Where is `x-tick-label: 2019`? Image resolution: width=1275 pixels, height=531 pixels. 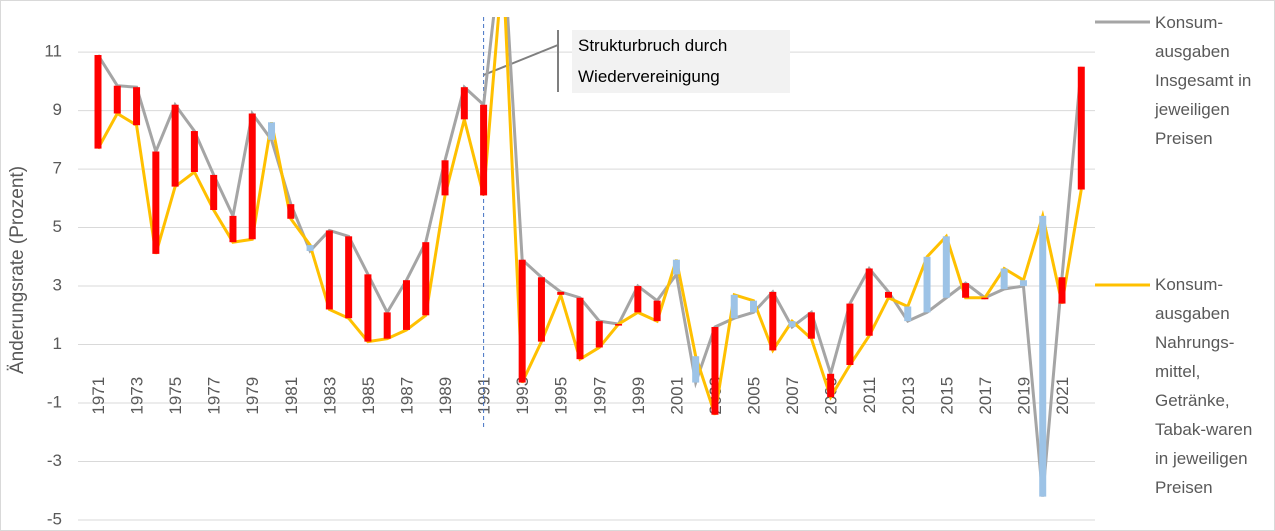 x-tick-label: 2019 is located at coordinates (1023, 396).